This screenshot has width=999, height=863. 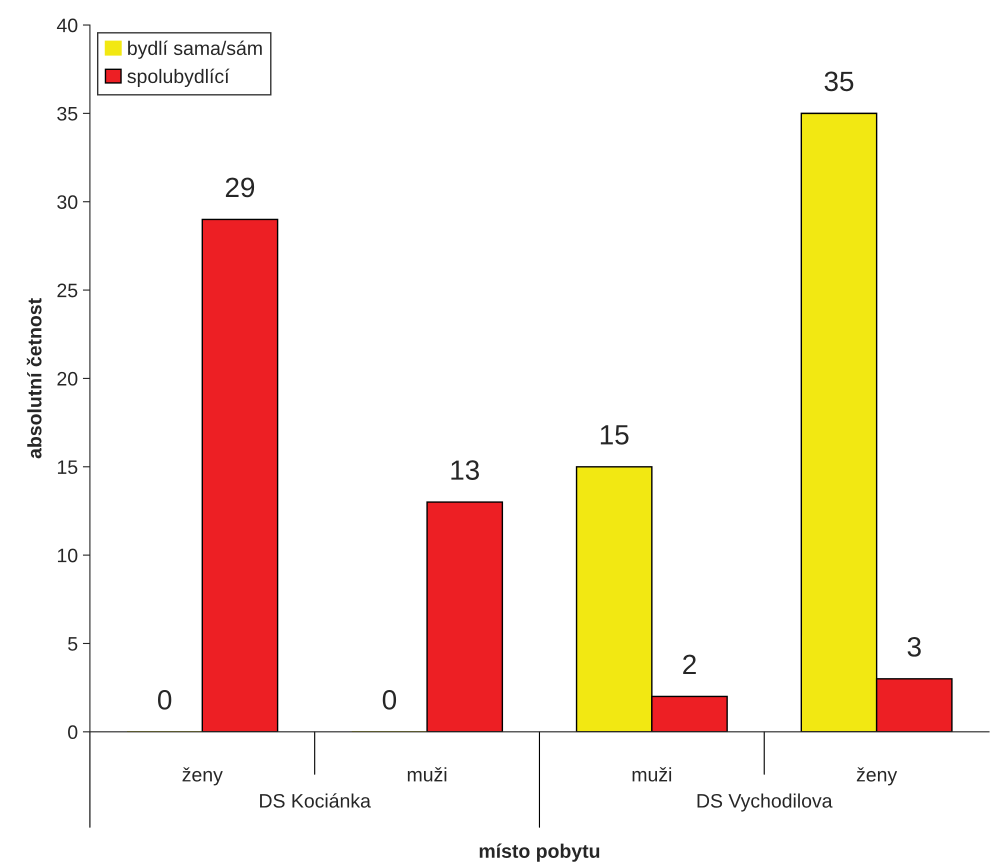 I want to click on y-tick-label: 30, so click(x=67, y=202).